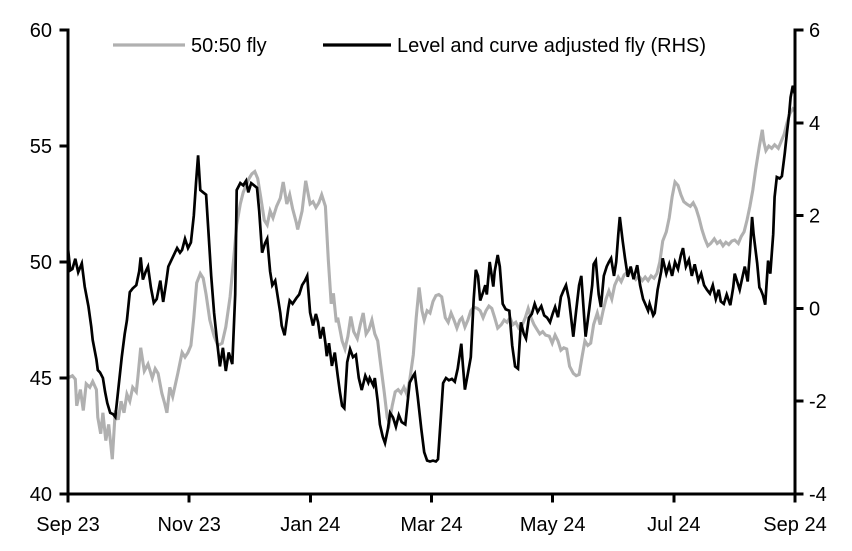 This screenshot has width=852, height=551. What do you see at coordinates (814, 309) in the screenshot?
I see `right-axis-tick-label: 0` at bounding box center [814, 309].